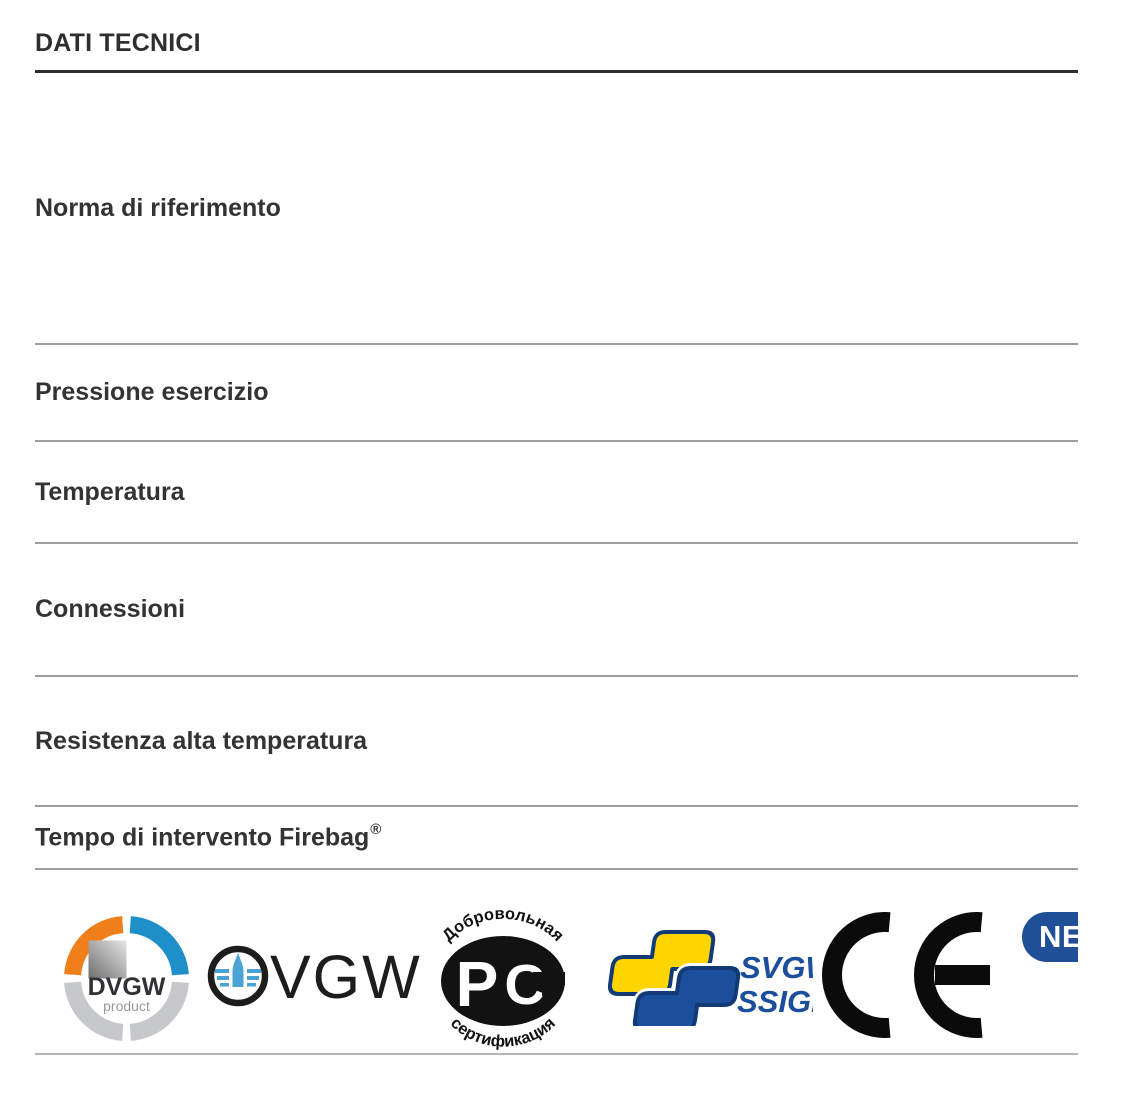  What do you see at coordinates (127, 987) in the screenshot?
I see `dvgw-logo-text: DVGW` at bounding box center [127, 987].